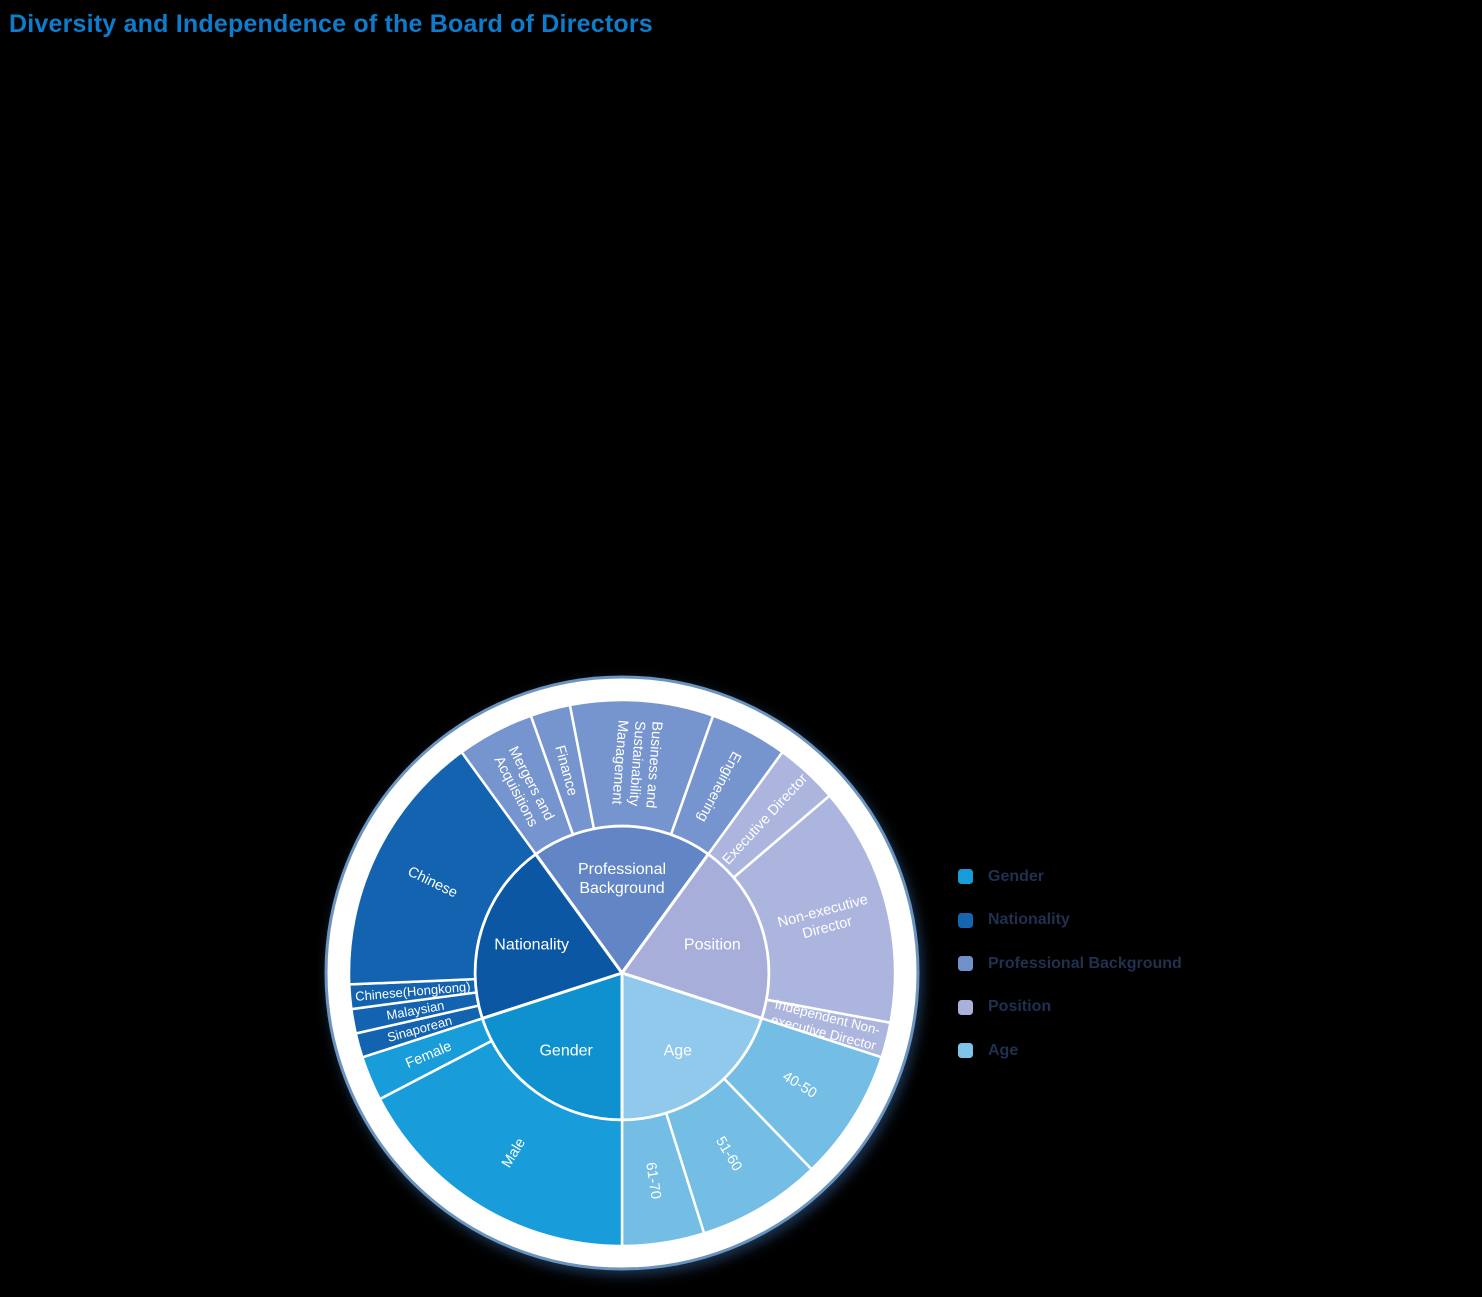  What do you see at coordinates (1070, 1008) in the screenshot?
I see `legend-item-position: Position` at bounding box center [1070, 1008].